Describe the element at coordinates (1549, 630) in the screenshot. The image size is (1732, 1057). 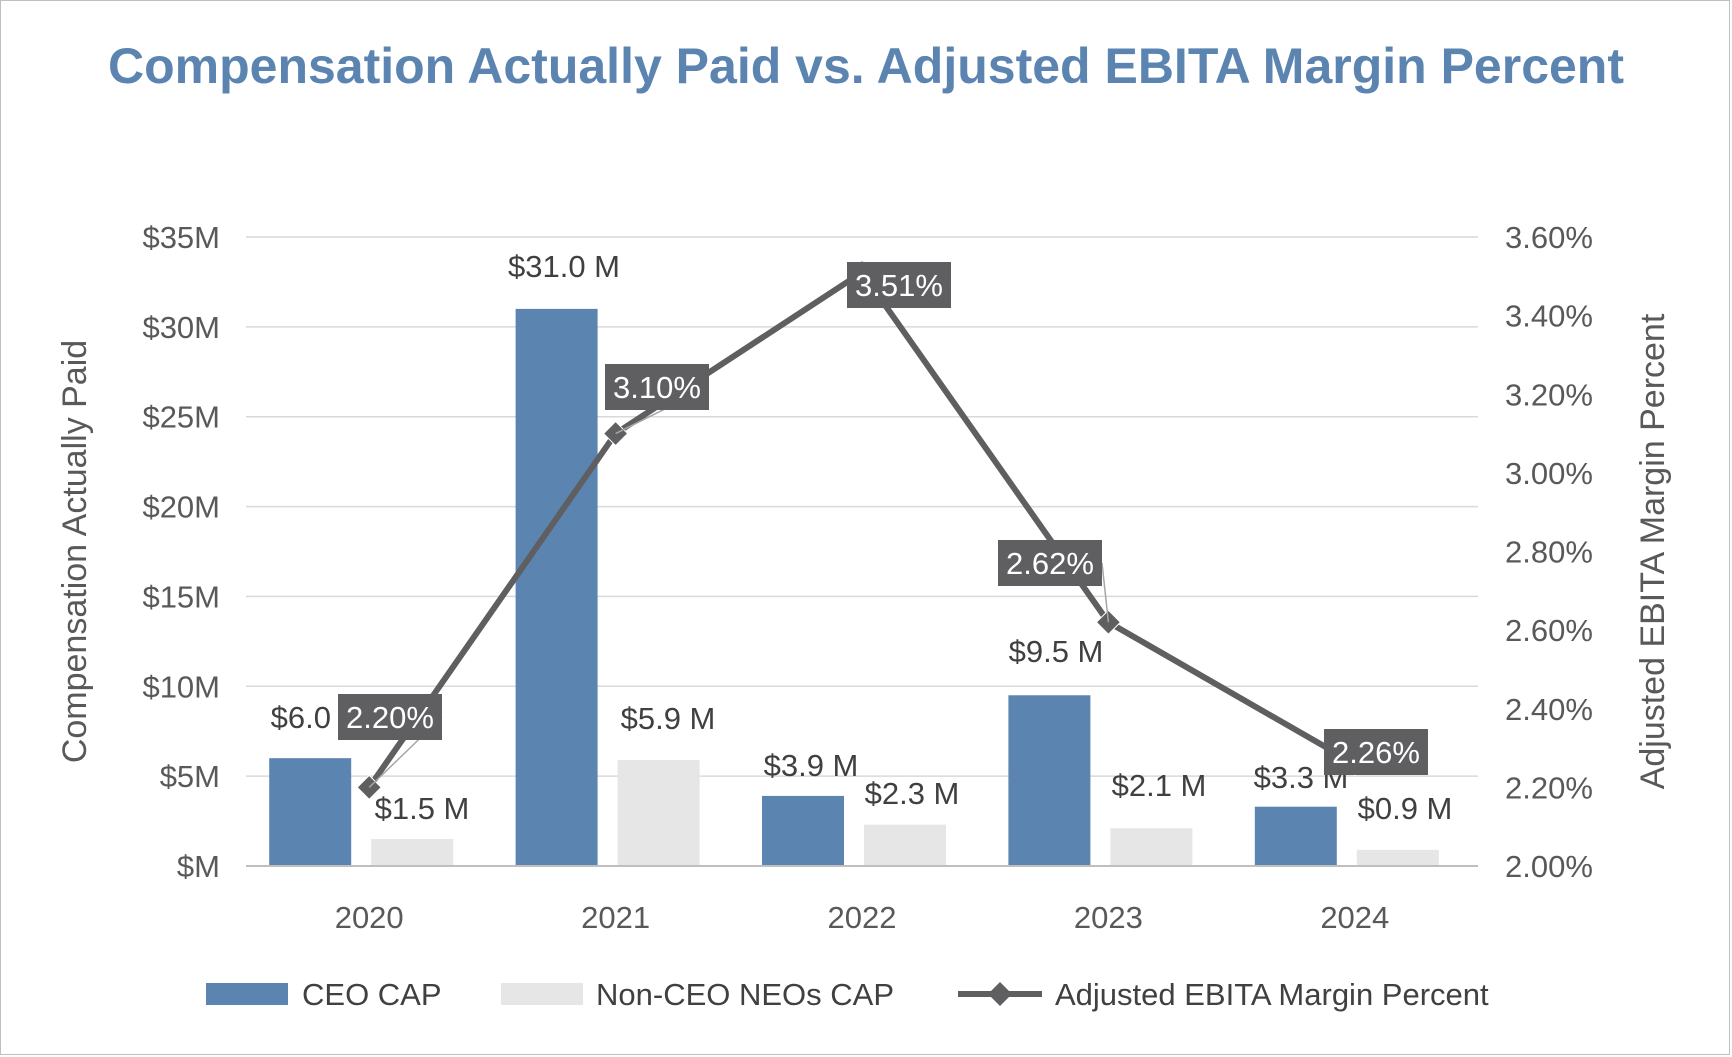
I see `y-right-tick-label: 2.60%` at that location.